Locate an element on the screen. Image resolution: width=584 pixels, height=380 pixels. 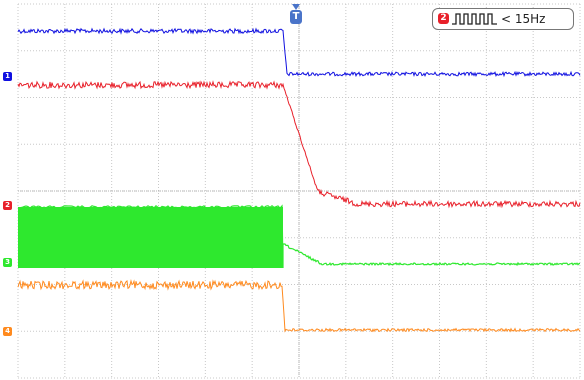
trigger-marker: T is located at coordinates (296, 15).